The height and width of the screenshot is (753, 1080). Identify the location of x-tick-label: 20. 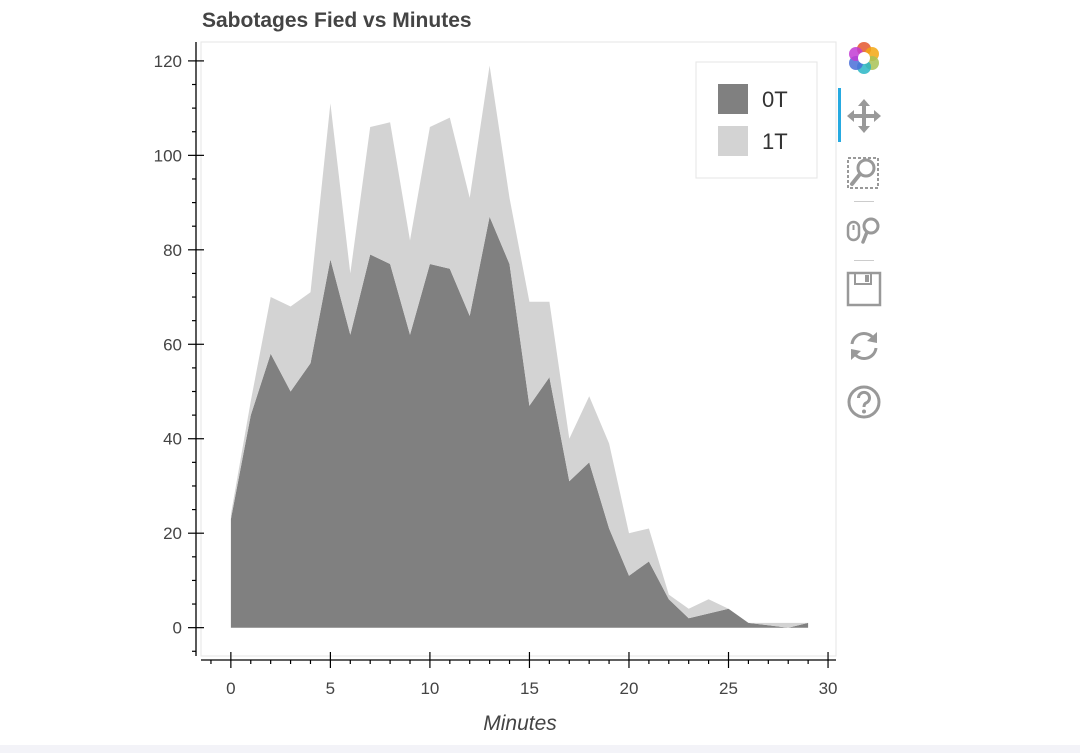
(629, 688).